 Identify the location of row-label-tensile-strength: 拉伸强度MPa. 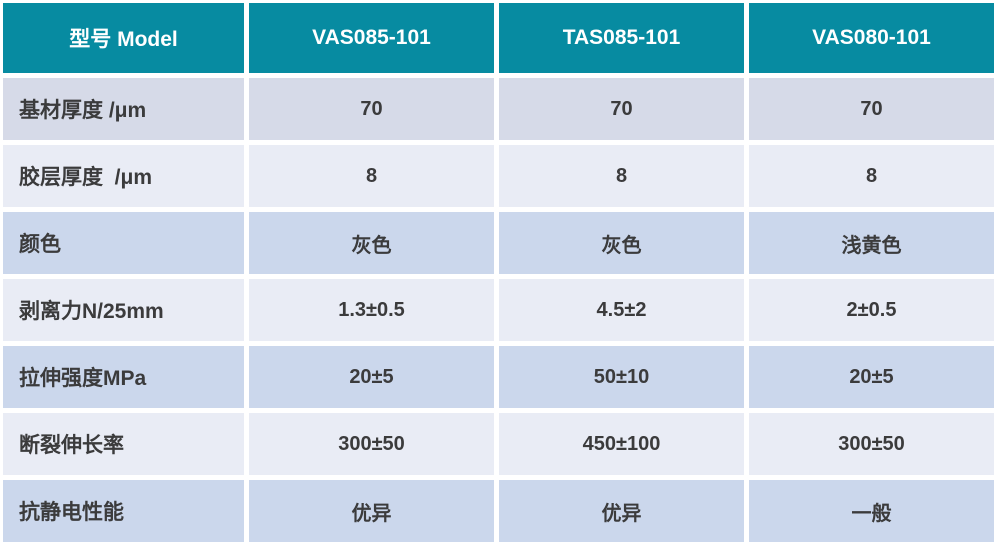
(123, 377).